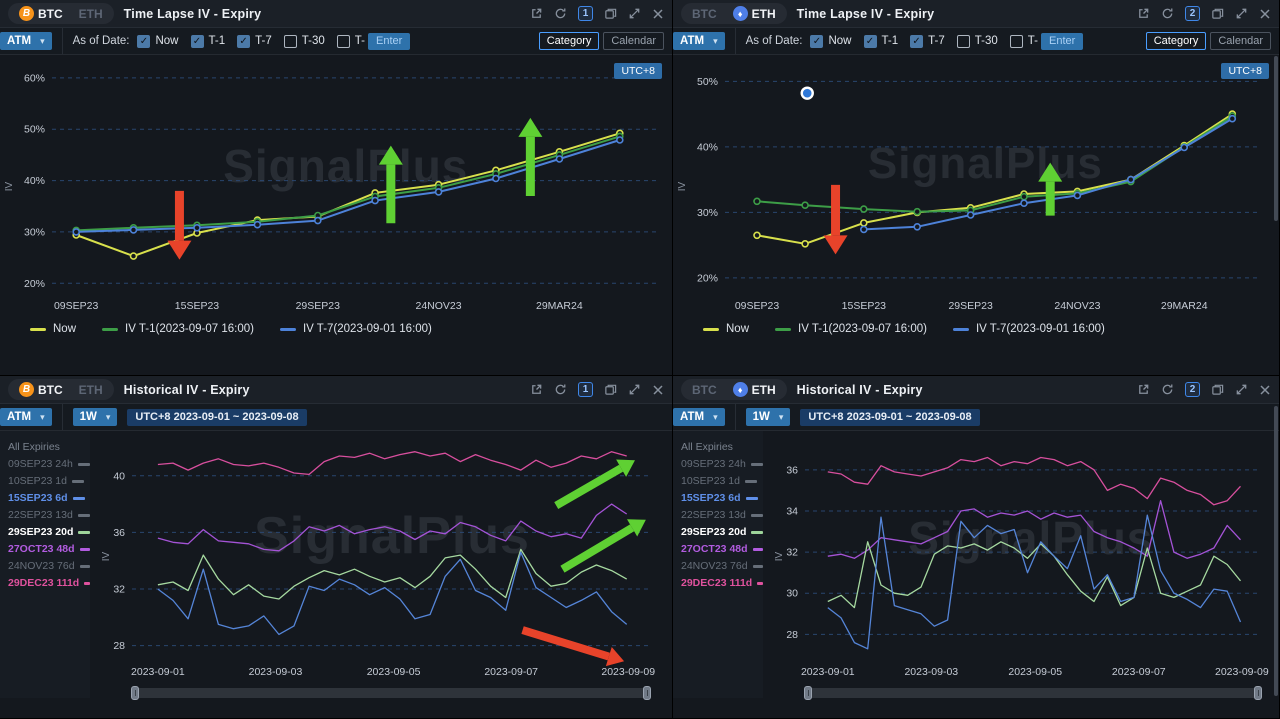  Describe the element at coordinates (597, 13) in the screenshot. I see `panel-actions: 1` at that location.